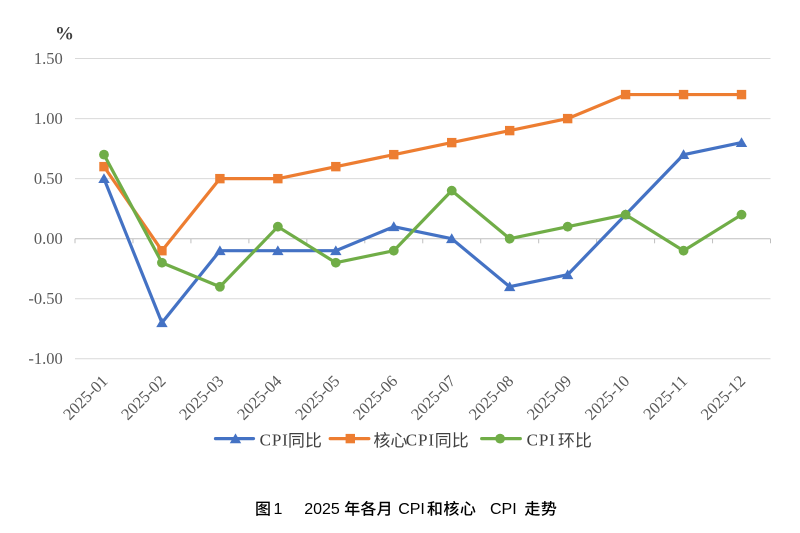 The image size is (800, 533). I want to click on svg-text: 2025, so click(322, 509).